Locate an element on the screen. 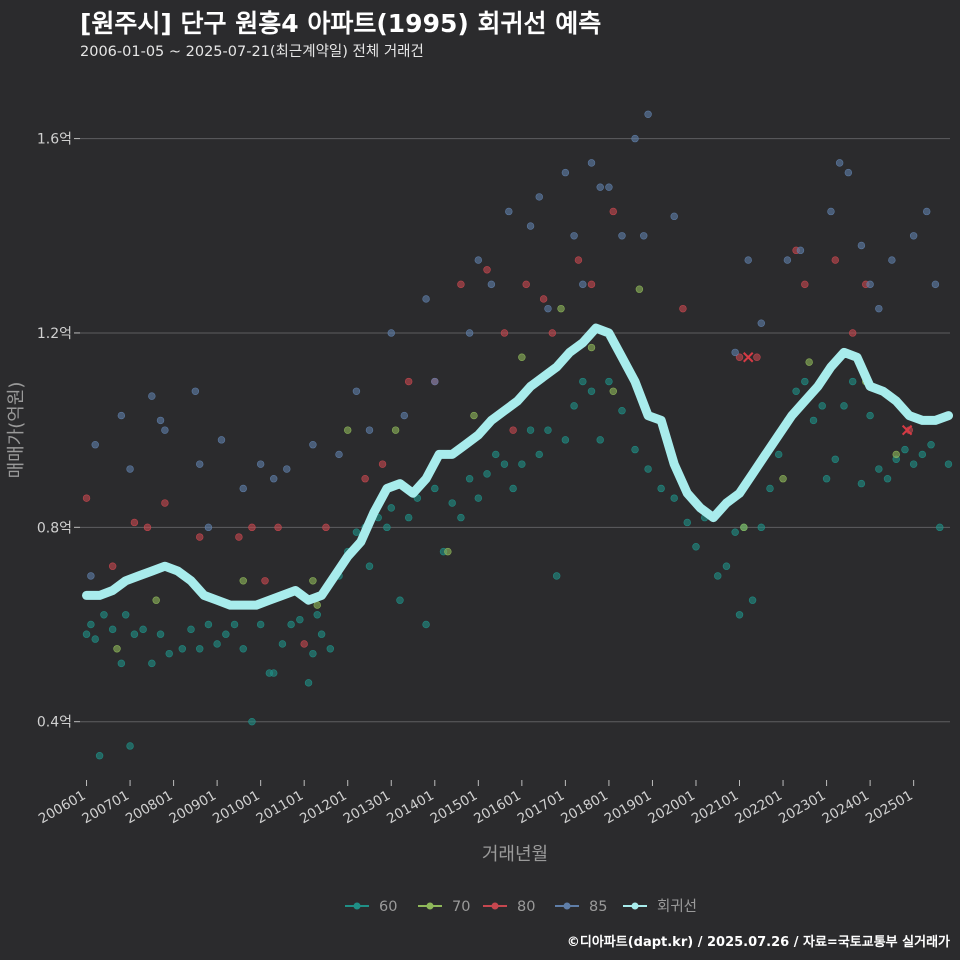 This screenshot has width=960, height=960. x-tick-label: 202101 is located at coordinates (715, 808).